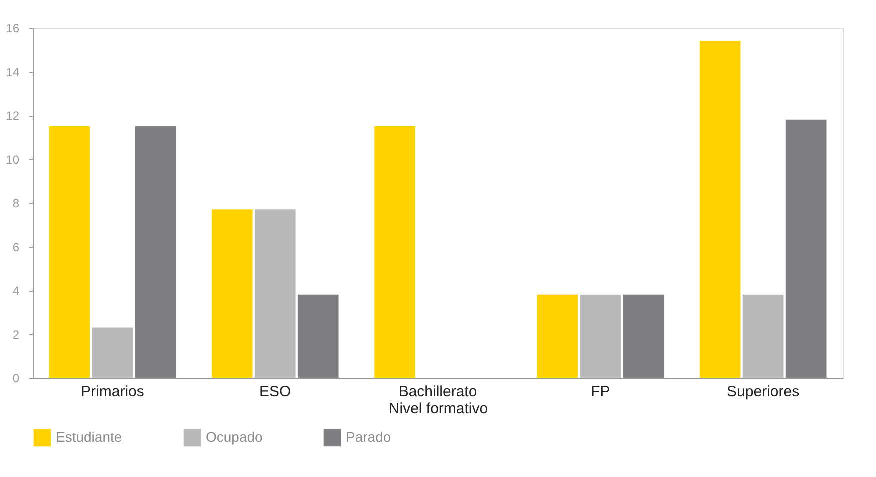  Describe the element at coordinates (438, 392) in the screenshot. I see `x-tick-label: Bachillerato` at that location.